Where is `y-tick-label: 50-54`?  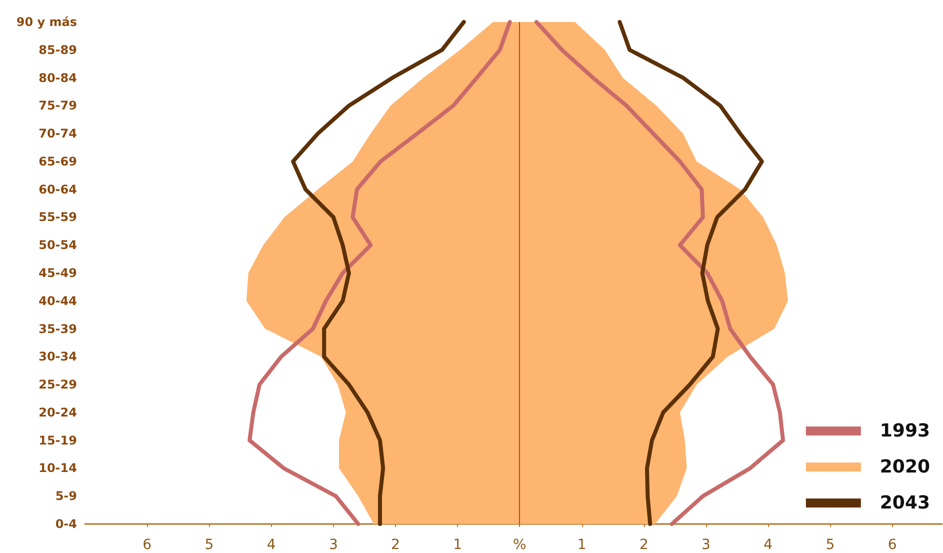 y-tick-label: 50-54 is located at coordinates (57, 245).